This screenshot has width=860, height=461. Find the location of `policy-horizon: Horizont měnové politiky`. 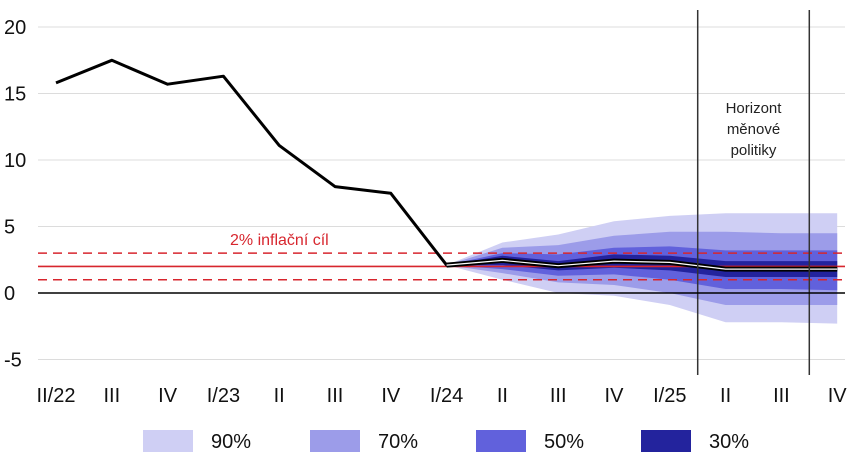

policy-horizon: Horizont měnové politiky is located at coordinates (753, 192).